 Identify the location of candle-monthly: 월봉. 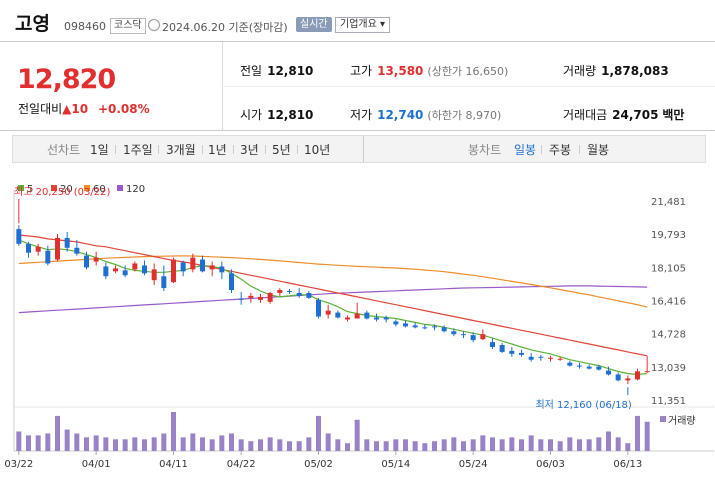
(598, 150).